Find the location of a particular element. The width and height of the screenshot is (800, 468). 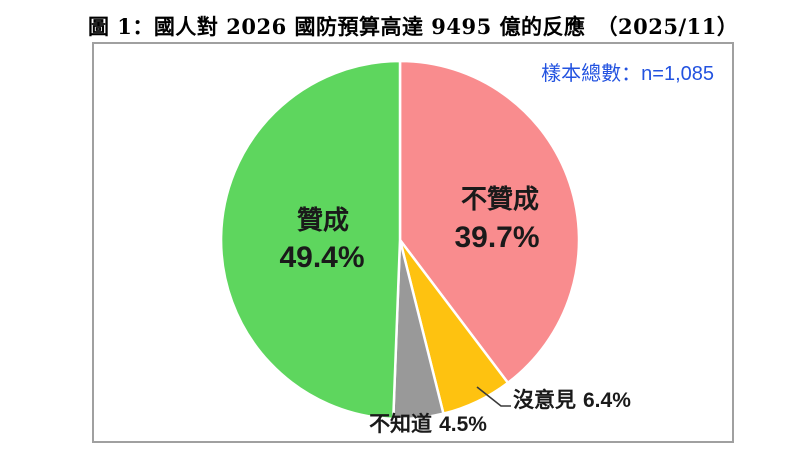

no-opinion-leader-line is located at coordinates (493, 396).